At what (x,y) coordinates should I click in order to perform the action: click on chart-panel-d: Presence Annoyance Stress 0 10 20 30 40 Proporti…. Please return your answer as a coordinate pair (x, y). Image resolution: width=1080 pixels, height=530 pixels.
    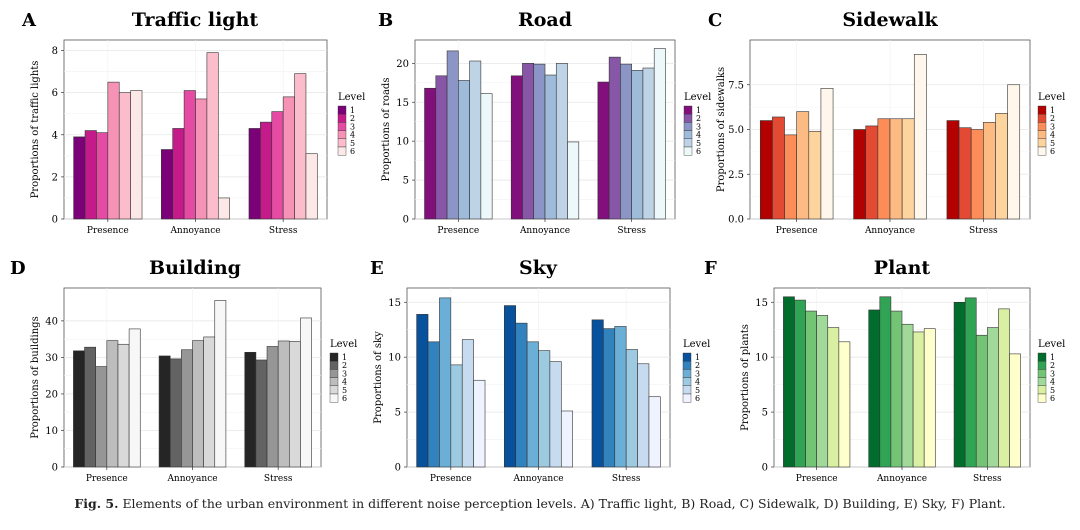
    Looking at the image, I should click on (183, 370).